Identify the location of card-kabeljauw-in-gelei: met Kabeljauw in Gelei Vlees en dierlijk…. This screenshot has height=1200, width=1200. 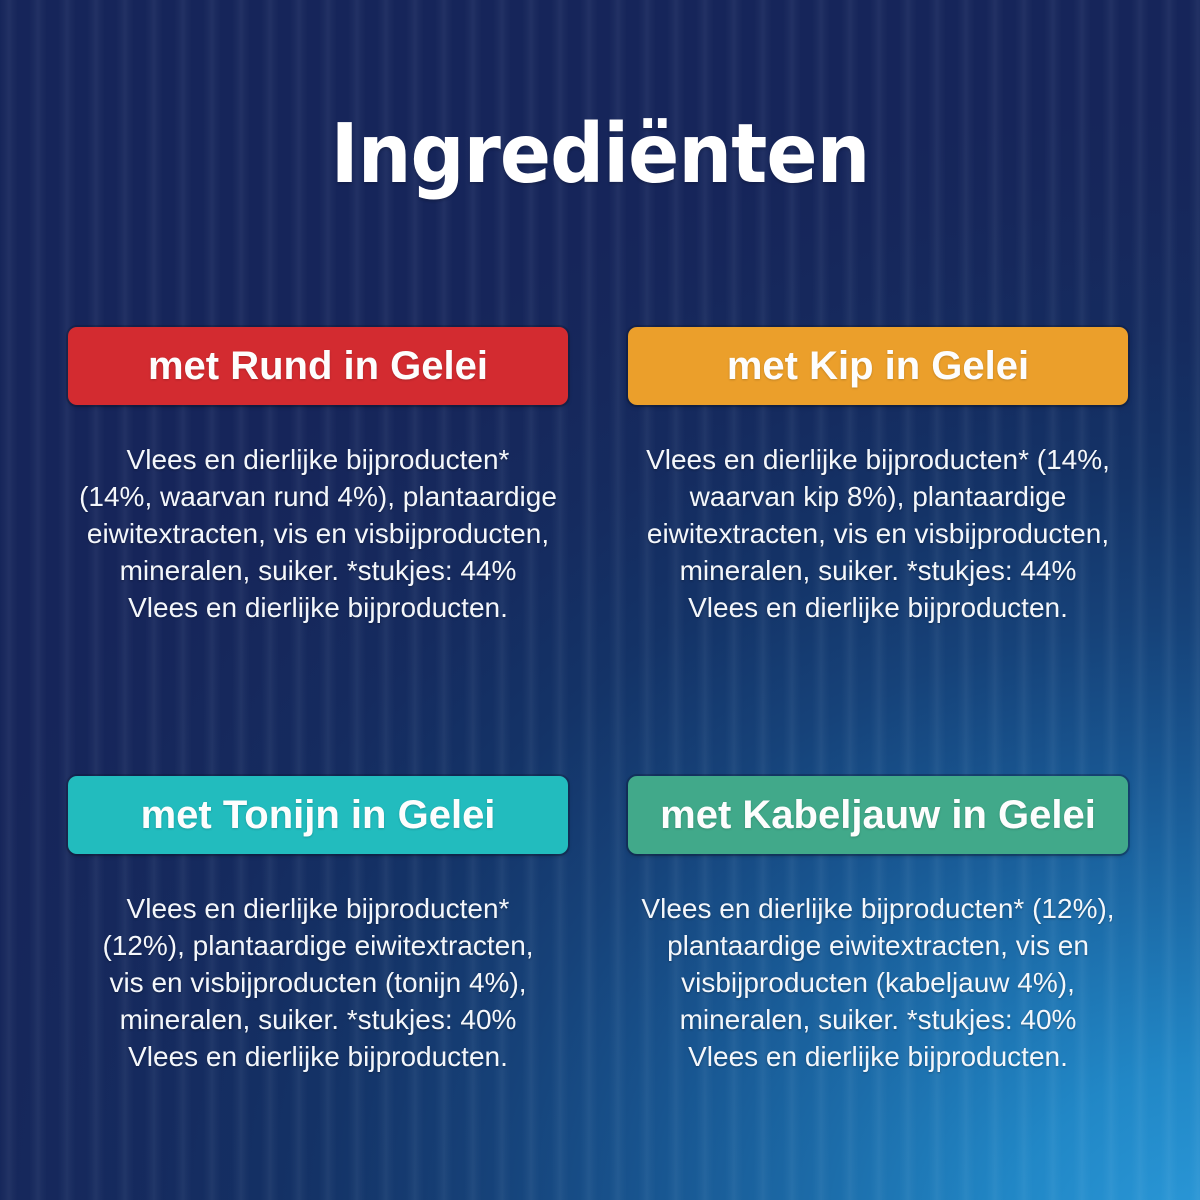
(878, 925).